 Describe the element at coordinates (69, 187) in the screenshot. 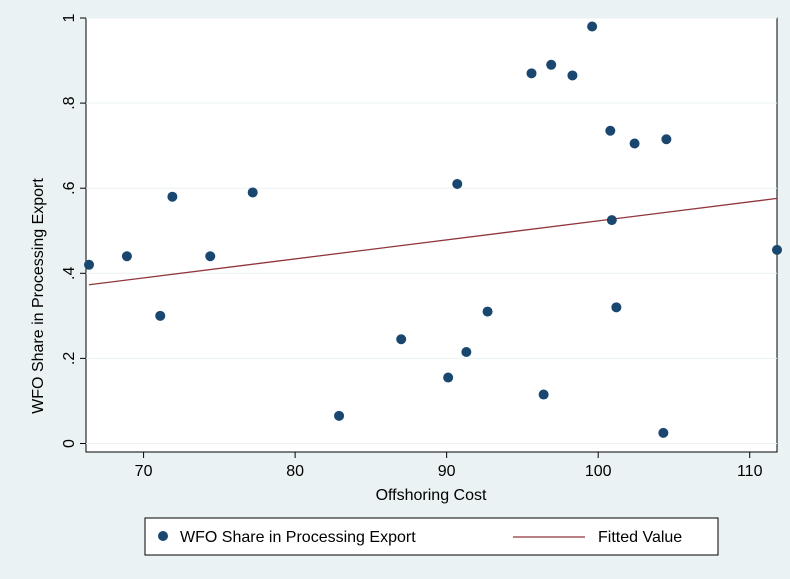

I see `y-tick-label: .6` at that location.